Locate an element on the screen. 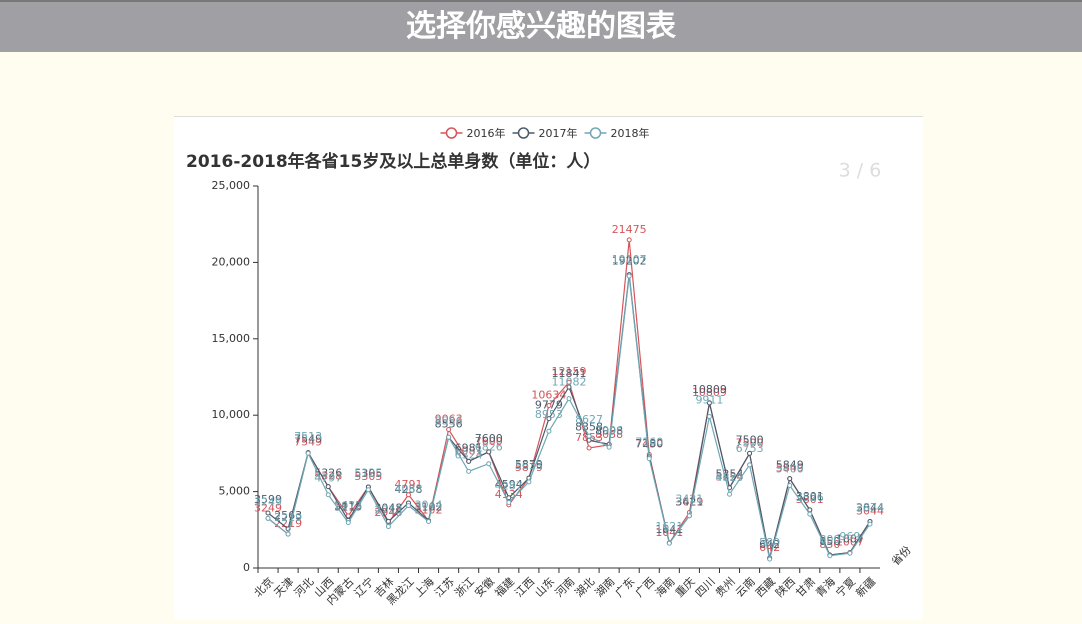 This screenshot has width=1082, height=624. y-tick-label: 25,000 is located at coordinates (231, 185).